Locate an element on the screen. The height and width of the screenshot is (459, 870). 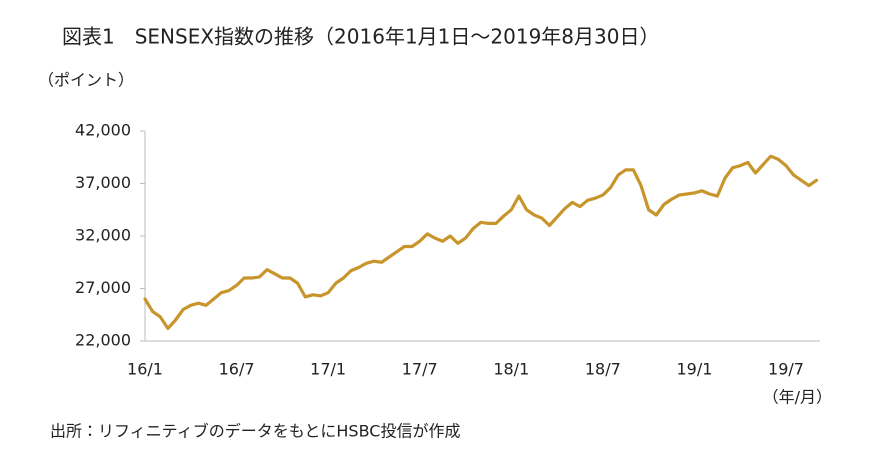
y-tick-label: 27,000 is located at coordinates (103, 287).